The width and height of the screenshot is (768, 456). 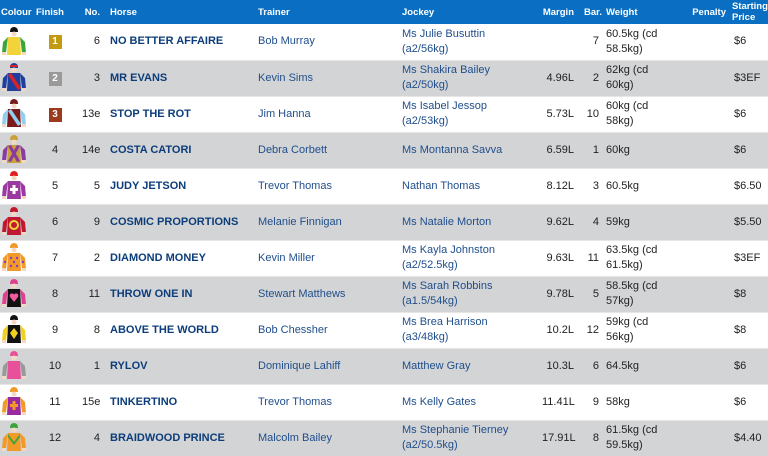 What do you see at coordinates (50, 12) in the screenshot?
I see `header-finish: Finish` at bounding box center [50, 12].